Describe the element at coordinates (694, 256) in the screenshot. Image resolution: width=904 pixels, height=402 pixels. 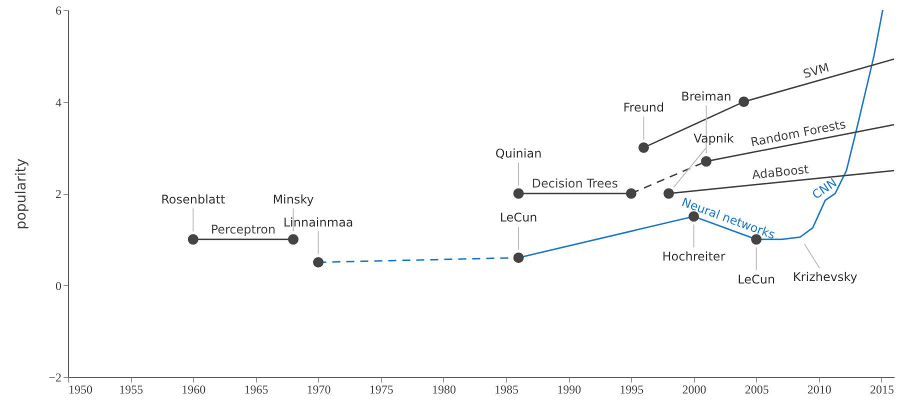
I see `annotation: Hochreiter` at that location.